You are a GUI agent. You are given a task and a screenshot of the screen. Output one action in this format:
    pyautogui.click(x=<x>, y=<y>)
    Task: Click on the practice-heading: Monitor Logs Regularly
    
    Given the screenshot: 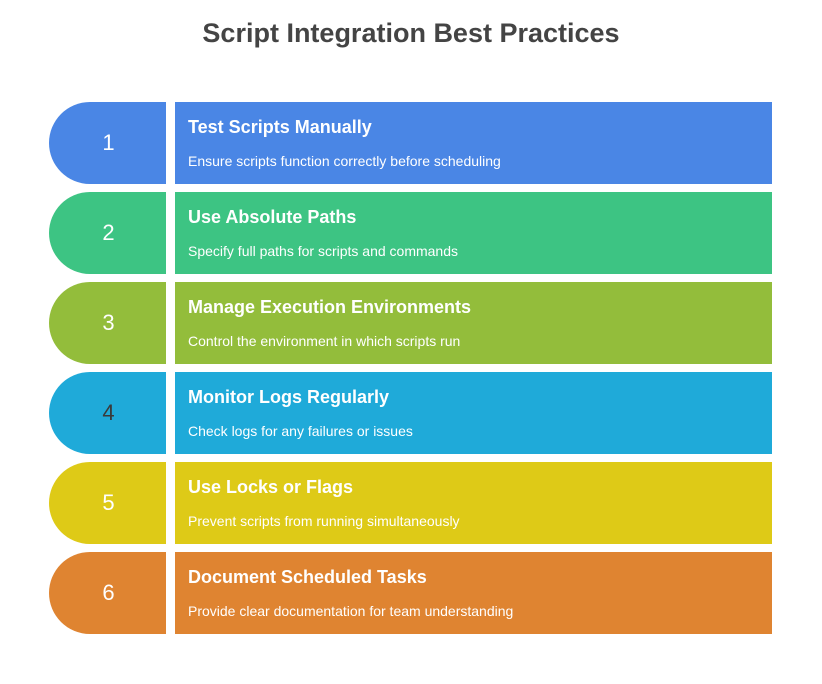 What is the action you would take?
    pyautogui.click(x=289, y=397)
    